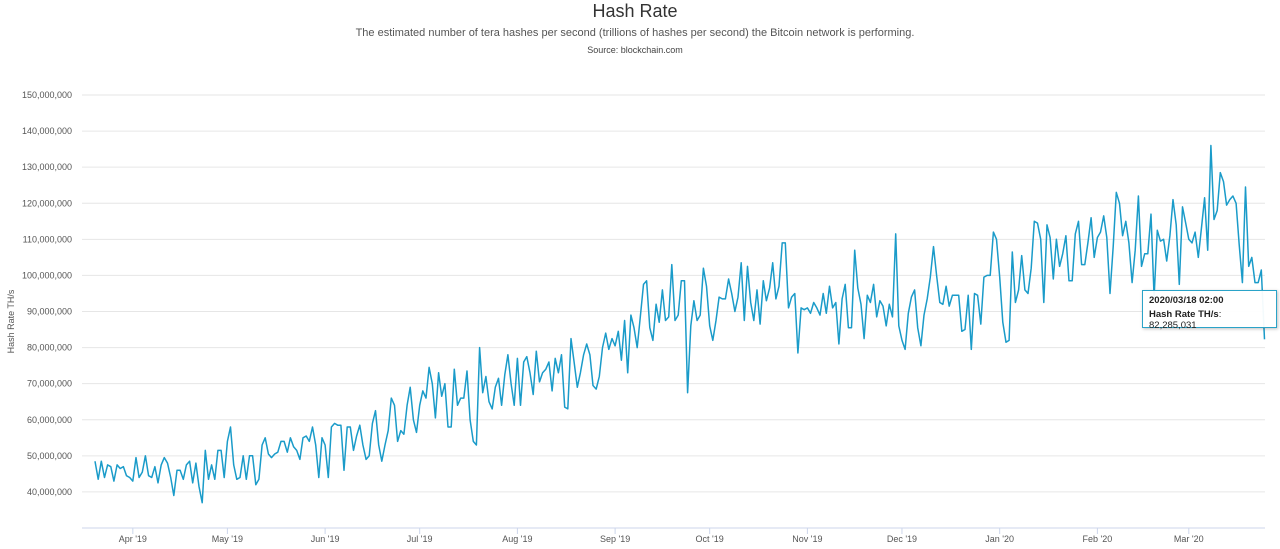 The image size is (1280, 549). What do you see at coordinates (635, 11) in the screenshot?
I see `chart-title: Hash Rate` at bounding box center [635, 11].